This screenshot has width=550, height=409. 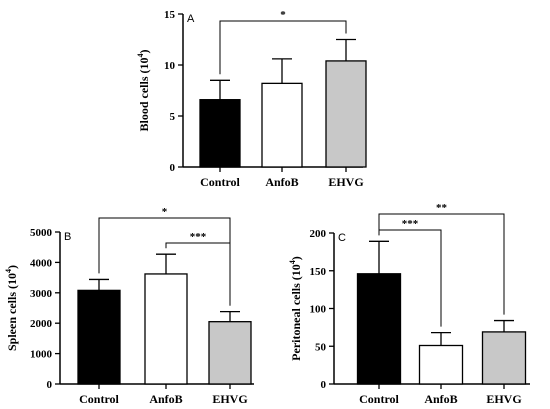 What do you see at coordinates (67, 237) in the screenshot?
I see `panel-letter: B` at bounding box center [67, 237].